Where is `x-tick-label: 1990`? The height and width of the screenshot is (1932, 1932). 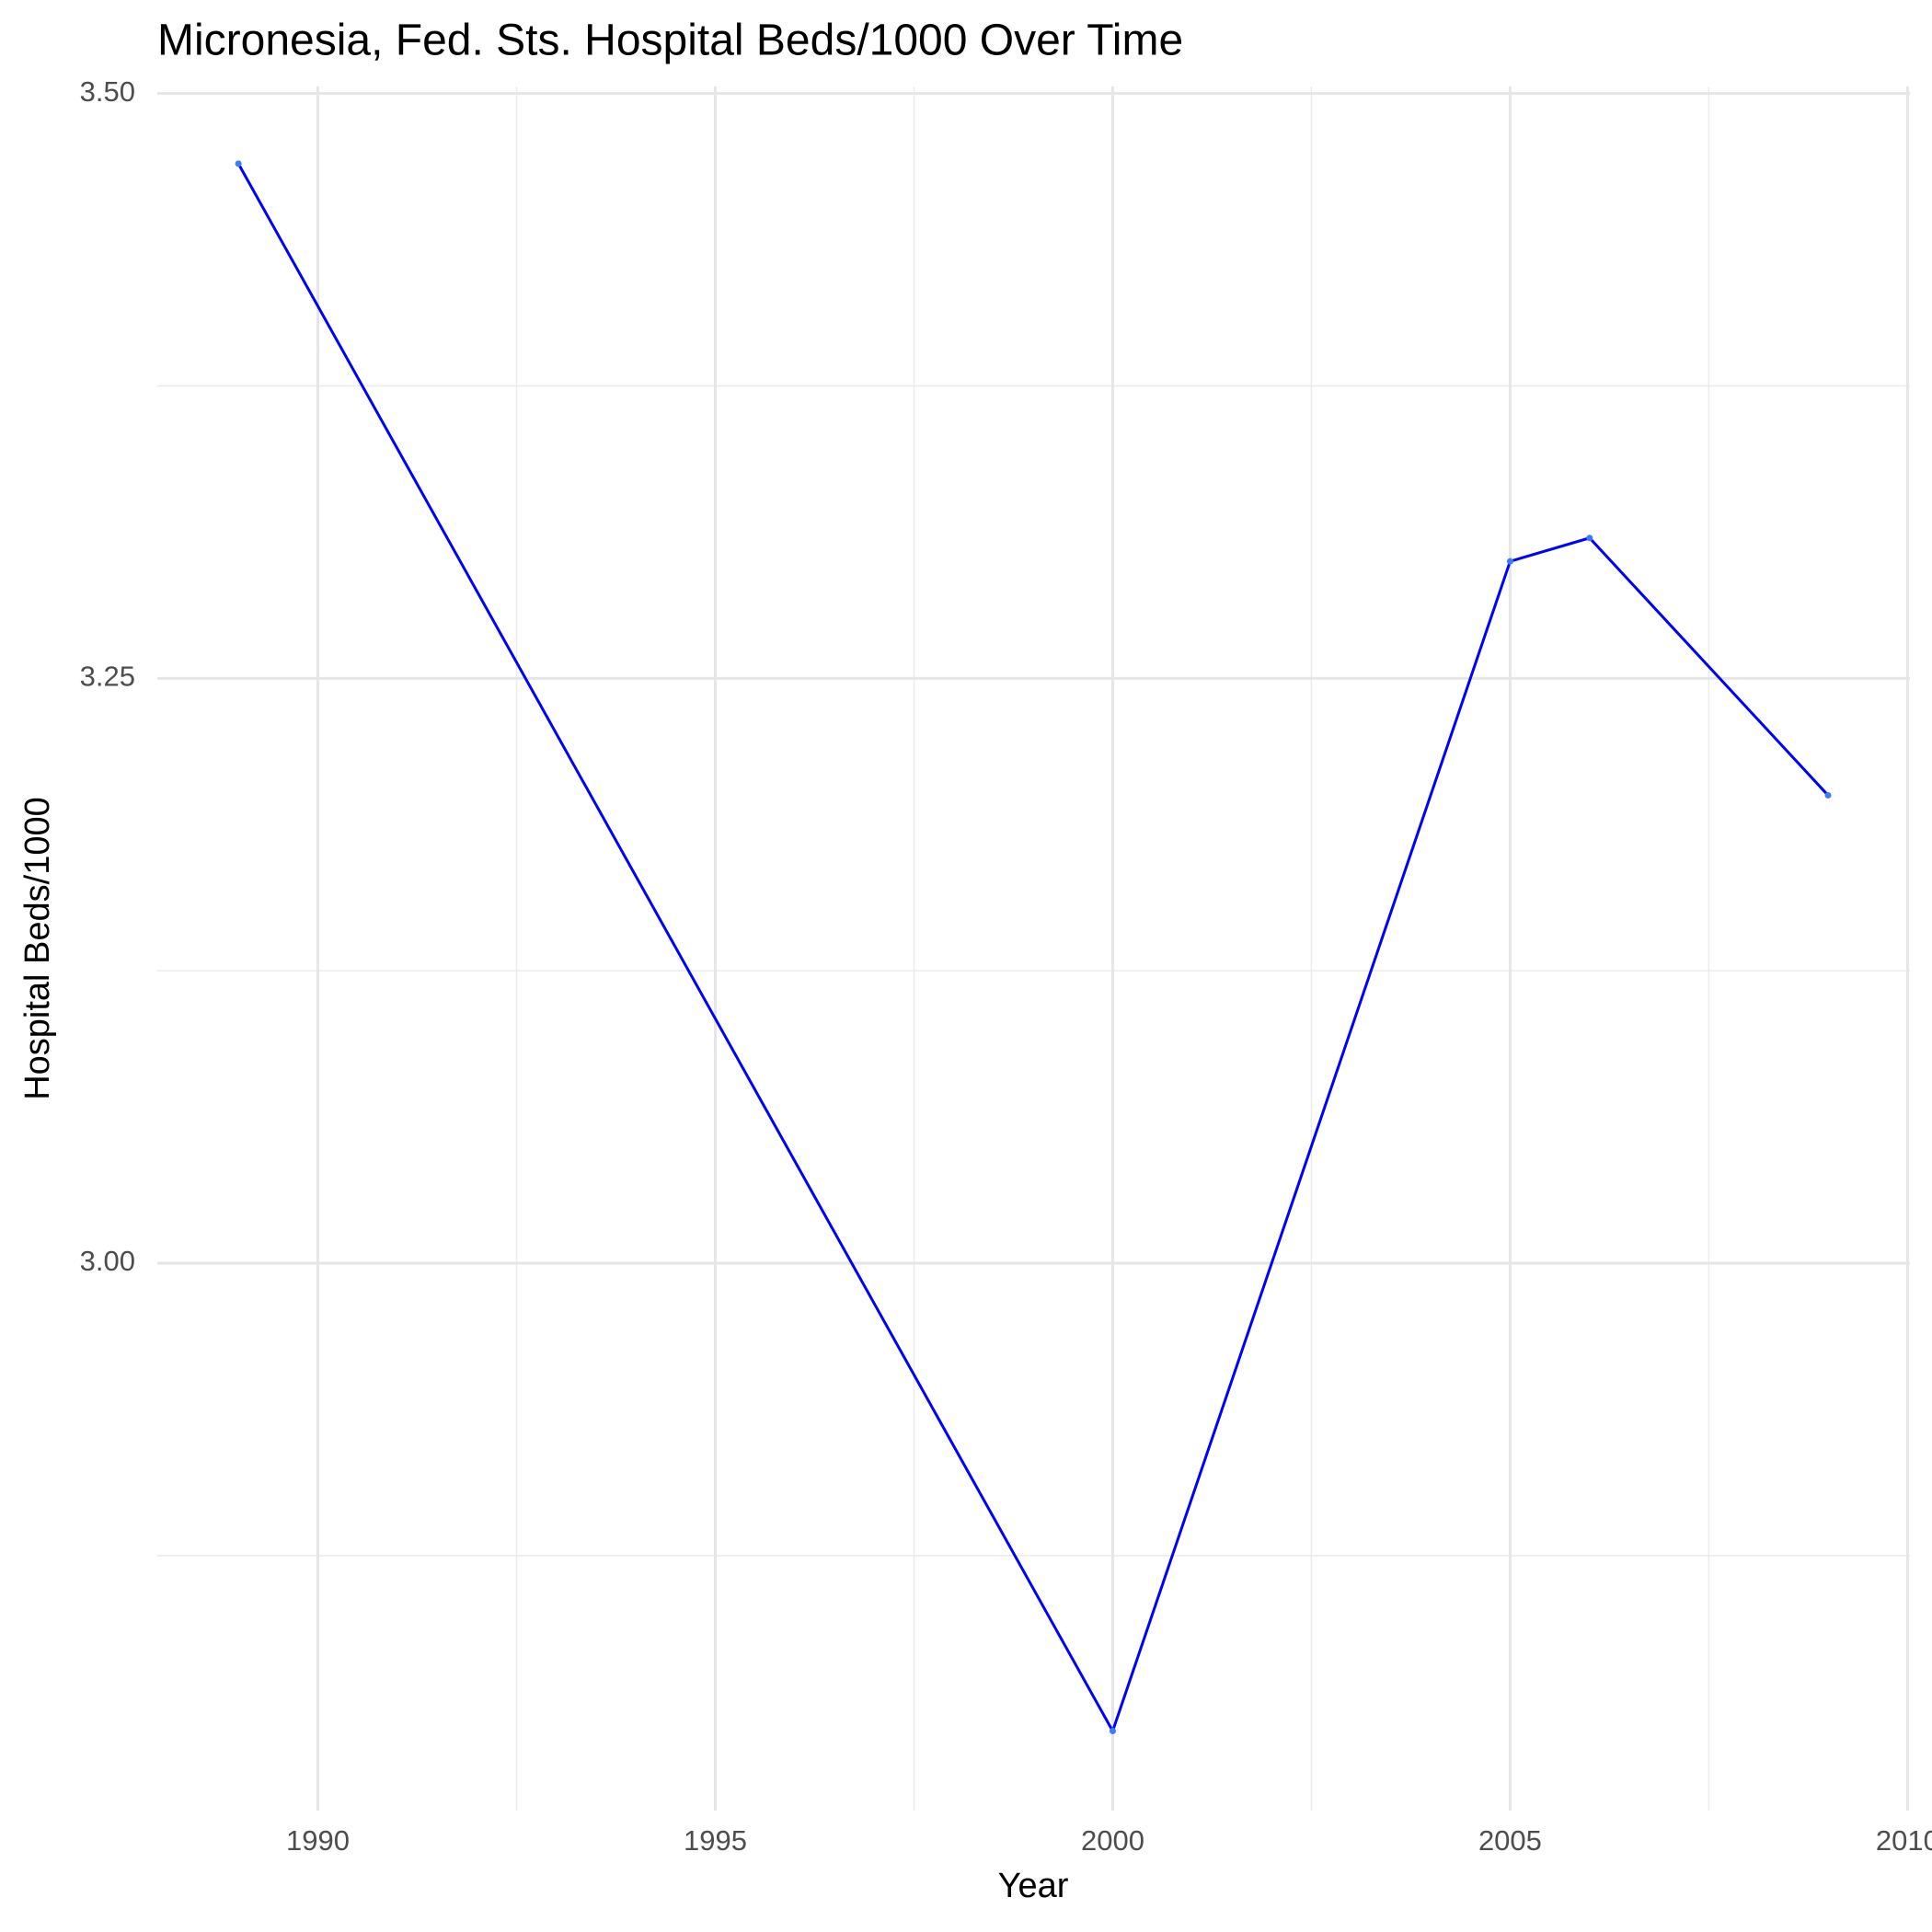 x-tick-label: 1990 is located at coordinates (318, 1840).